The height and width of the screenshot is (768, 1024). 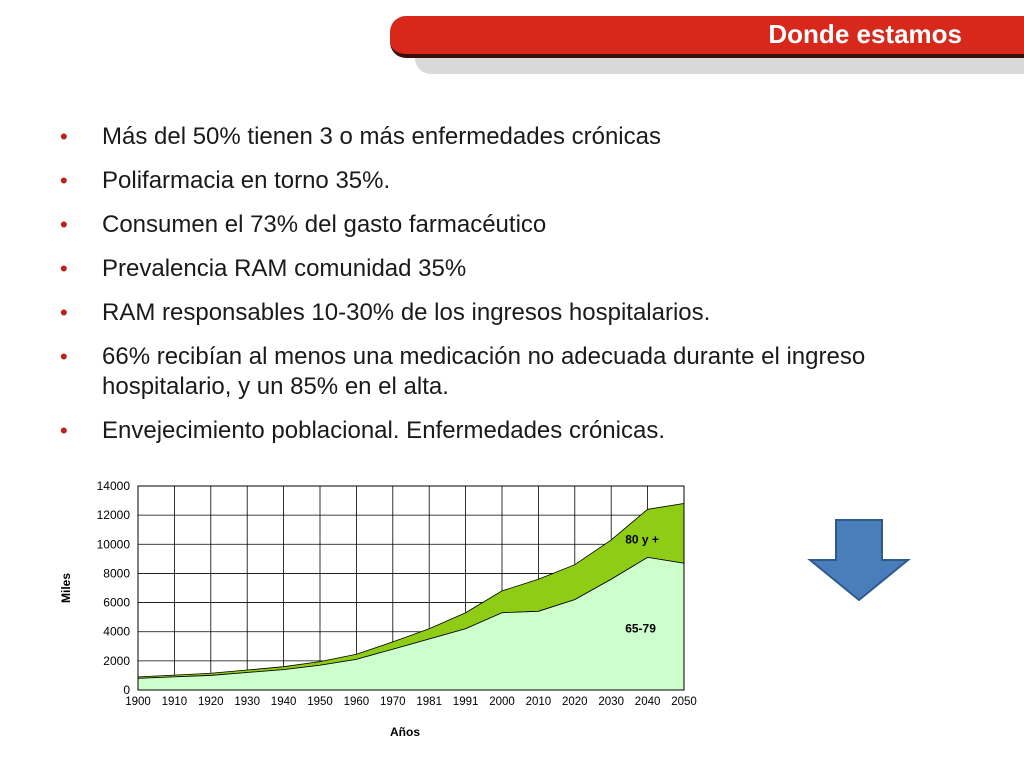 What do you see at coordinates (138, 702) in the screenshot?
I see `x-tick-label: 1900` at bounding box center [138, 702].